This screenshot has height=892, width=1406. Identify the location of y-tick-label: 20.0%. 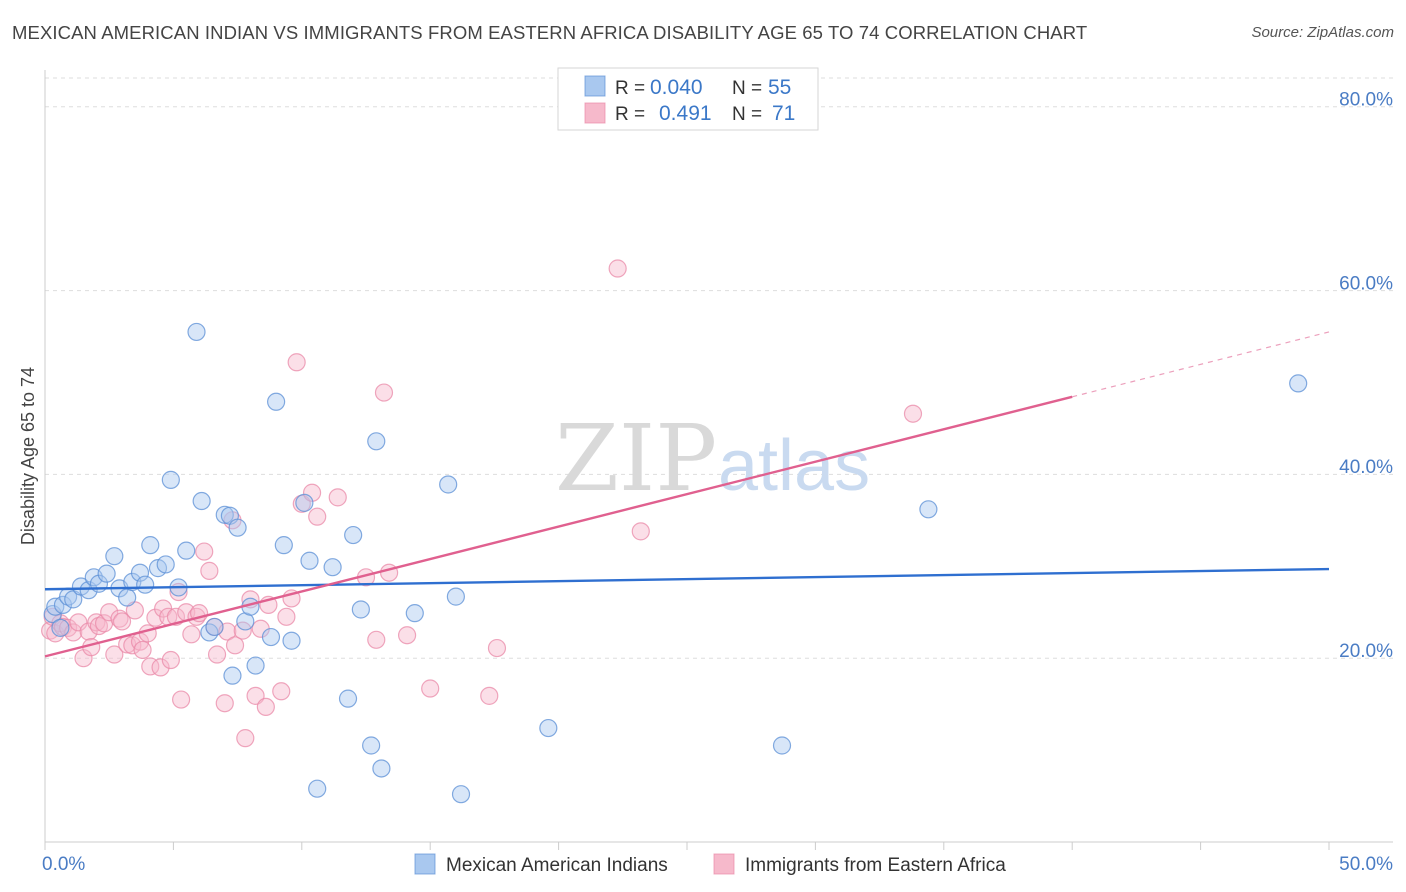
(1366, 651).